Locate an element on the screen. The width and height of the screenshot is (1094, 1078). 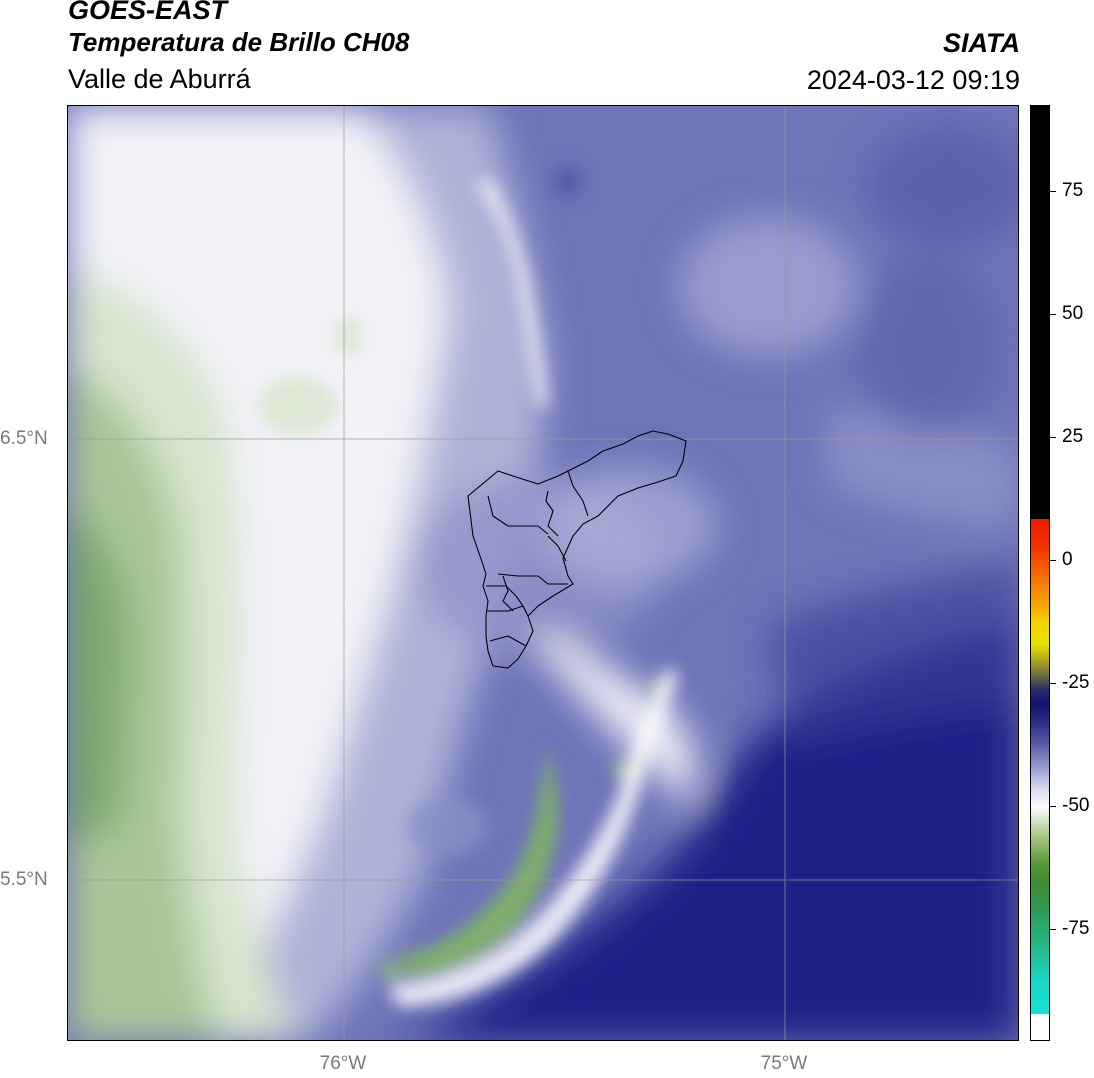
boundary-itagui is located at coordinates (507, 601).